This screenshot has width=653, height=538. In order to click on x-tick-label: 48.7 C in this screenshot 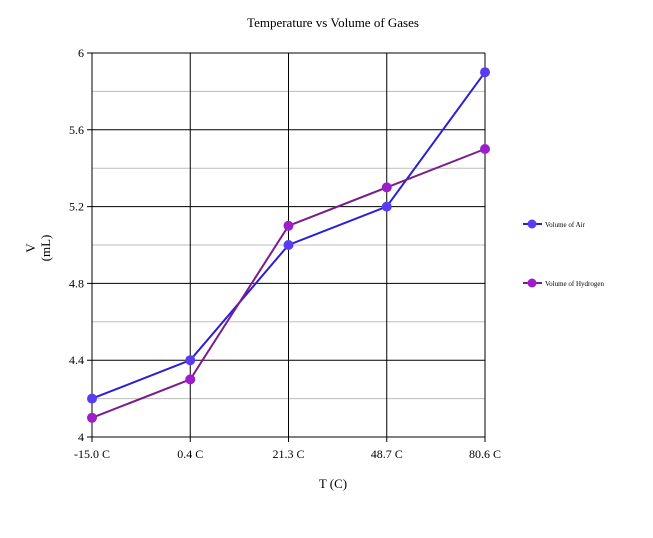, I will do `click(387, 454)`.